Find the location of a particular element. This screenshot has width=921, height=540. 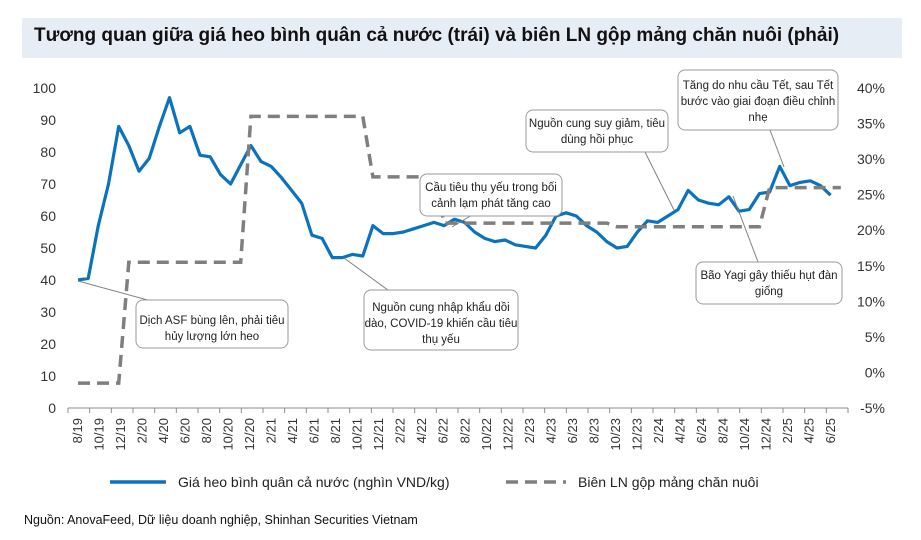

x-tick-label: 2/24 is located at coordinates (658, 430).